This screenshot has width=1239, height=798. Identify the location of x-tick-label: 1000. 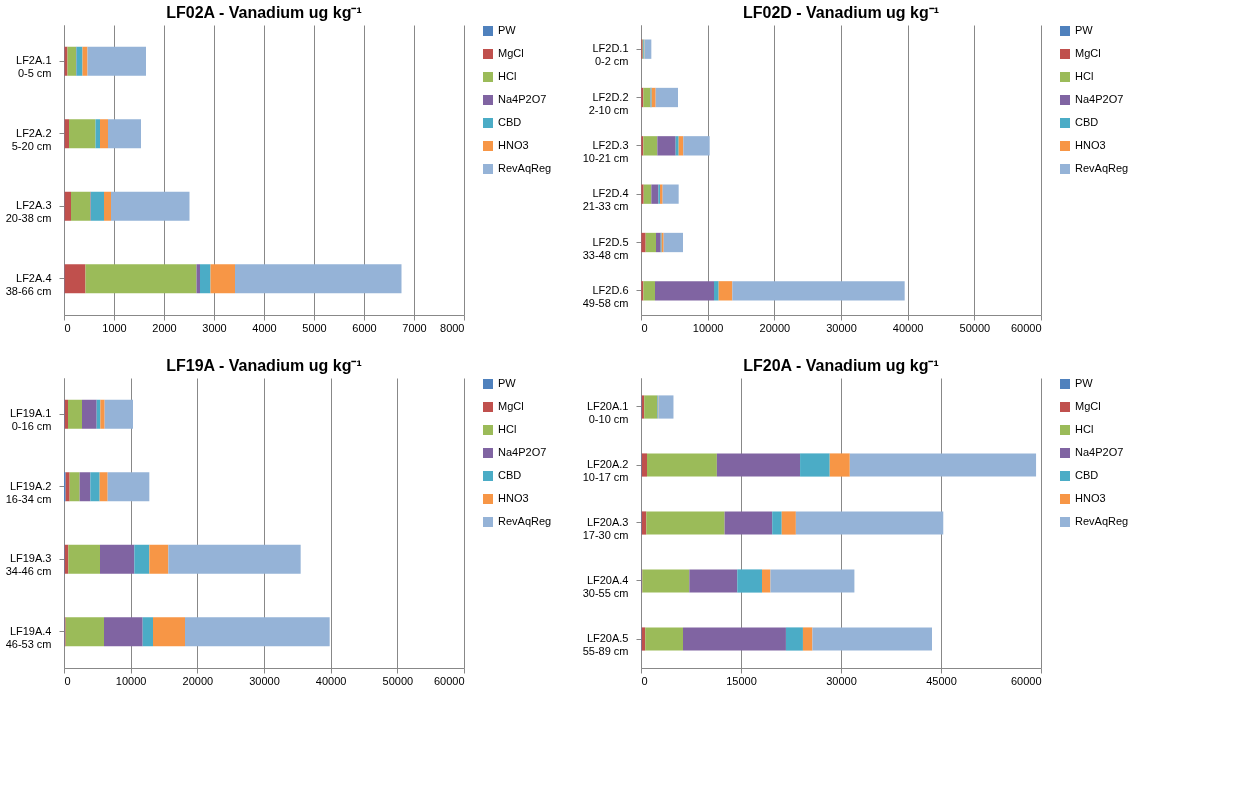
(114, 327).